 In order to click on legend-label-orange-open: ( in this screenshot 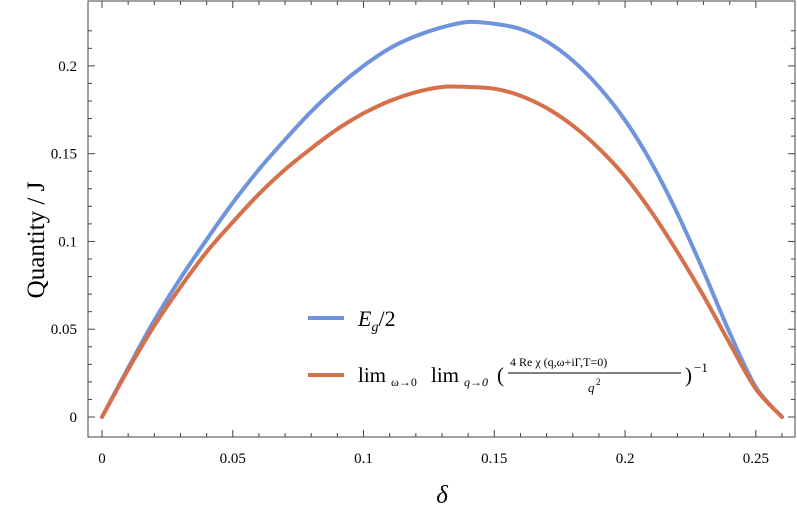, I will do `click(500, 375)`.